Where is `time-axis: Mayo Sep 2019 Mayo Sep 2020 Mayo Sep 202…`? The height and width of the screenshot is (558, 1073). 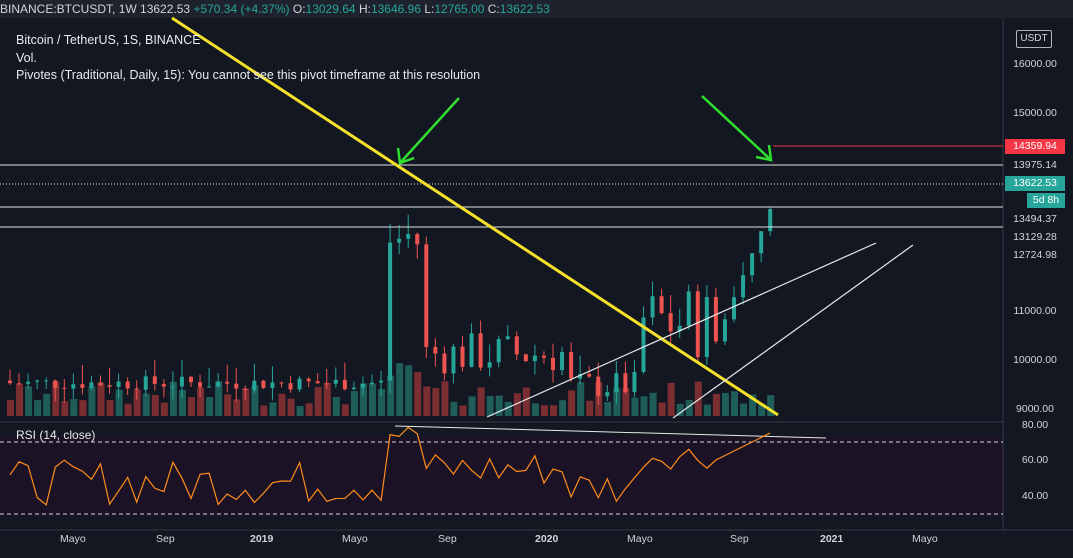 time-axis: Mayo Sep 2019 Mayo Sep 2020 Mayo Sep 202… is located at coordinates (501, 541).